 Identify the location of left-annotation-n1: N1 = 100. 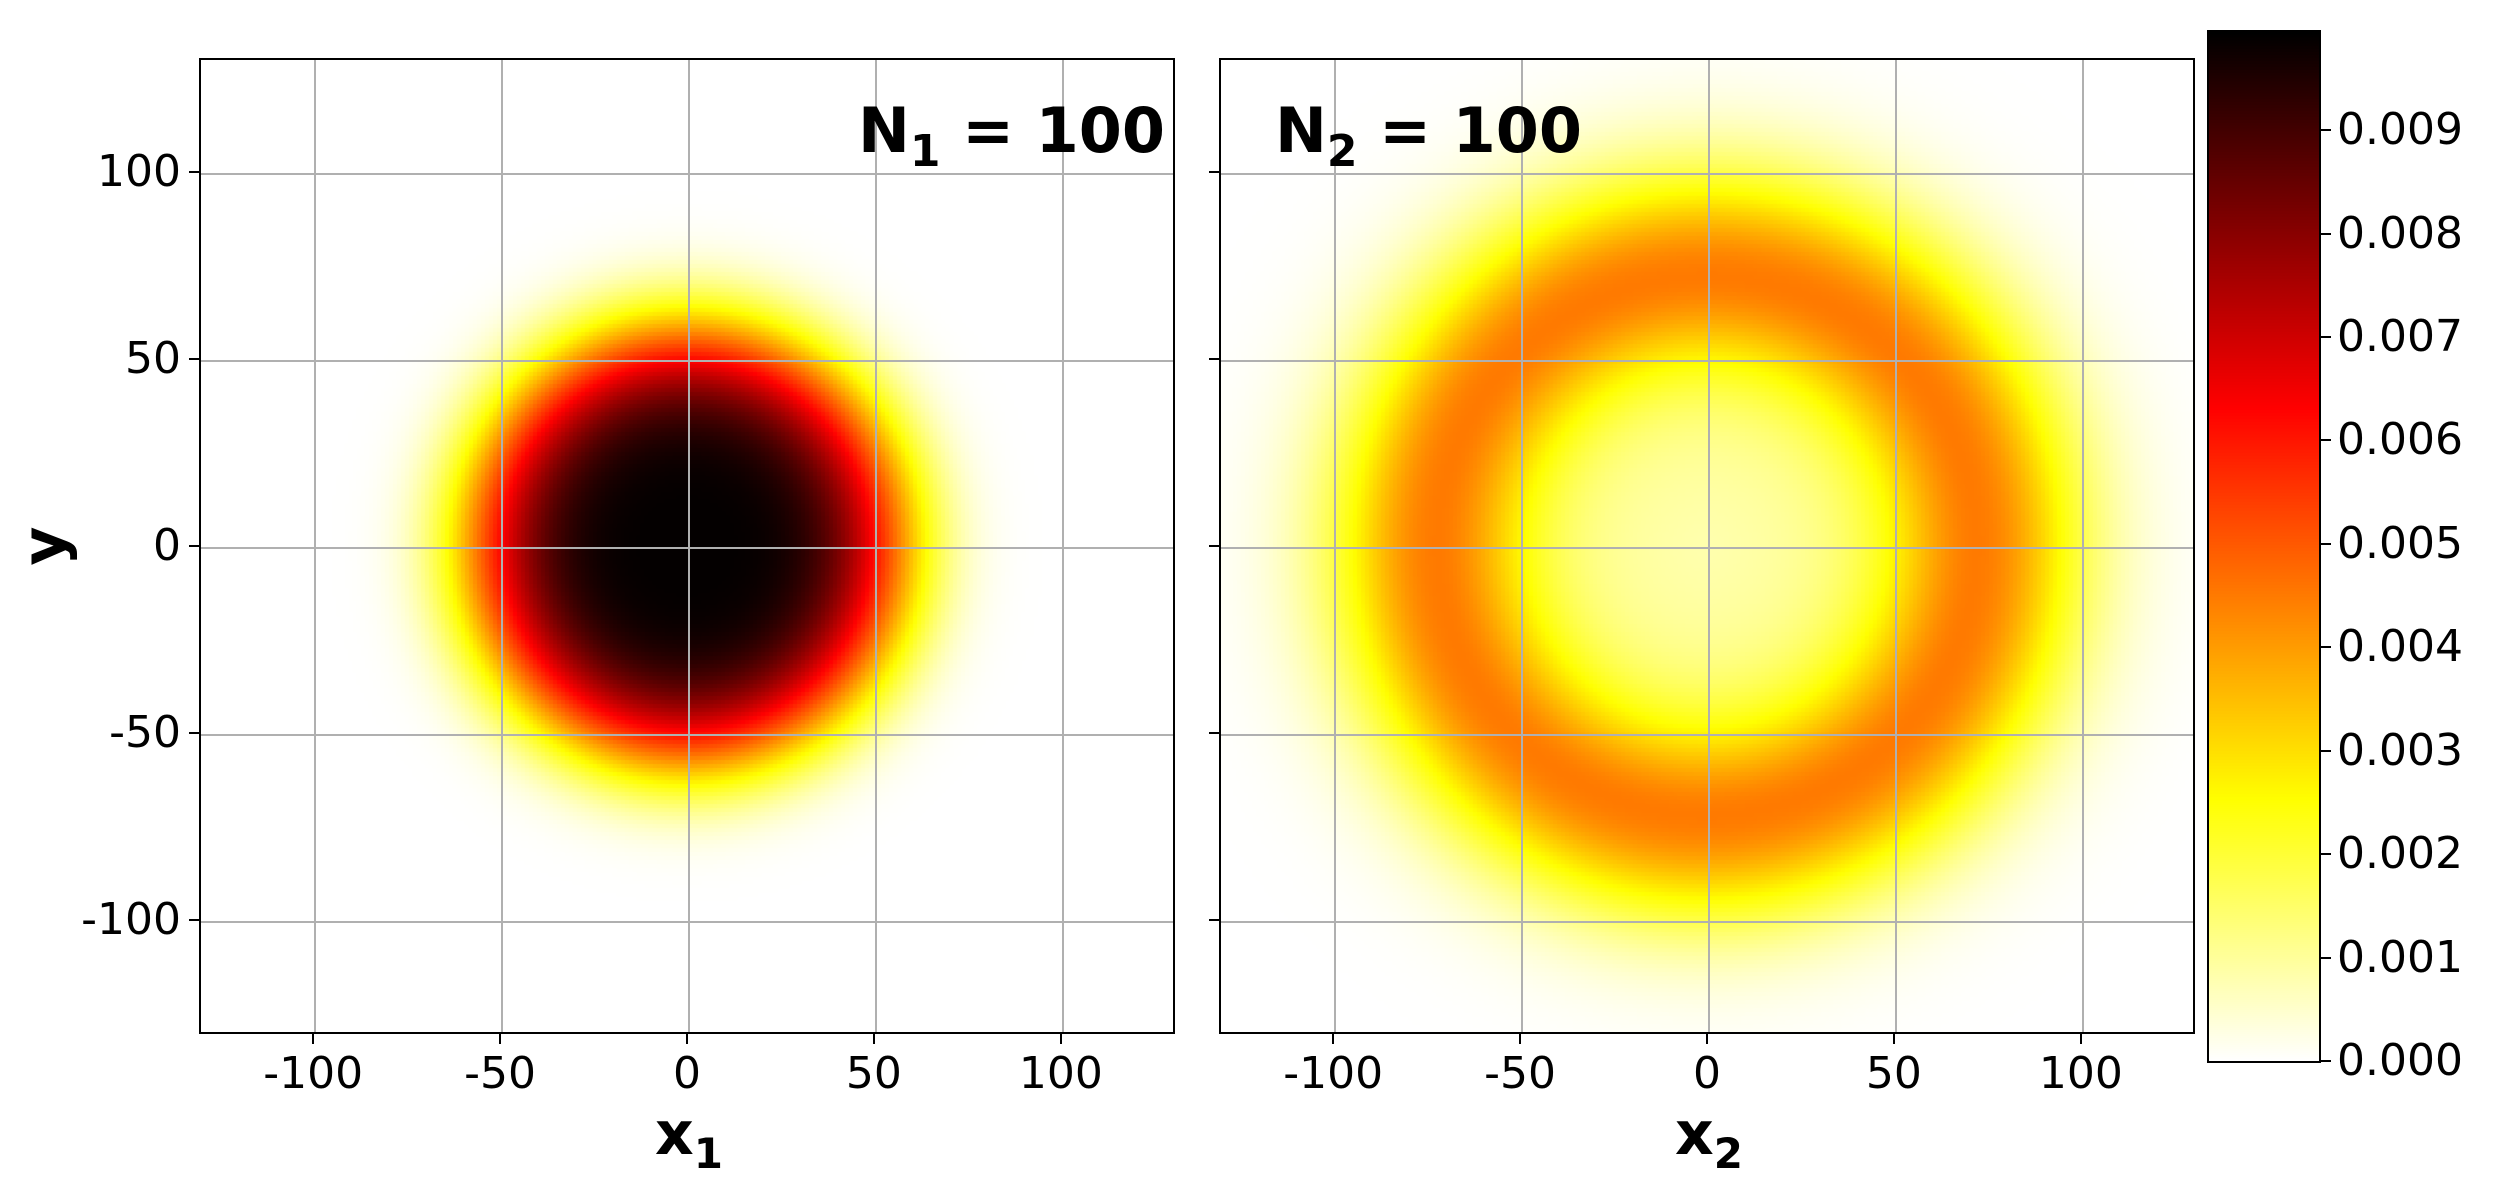
(1011, 137).